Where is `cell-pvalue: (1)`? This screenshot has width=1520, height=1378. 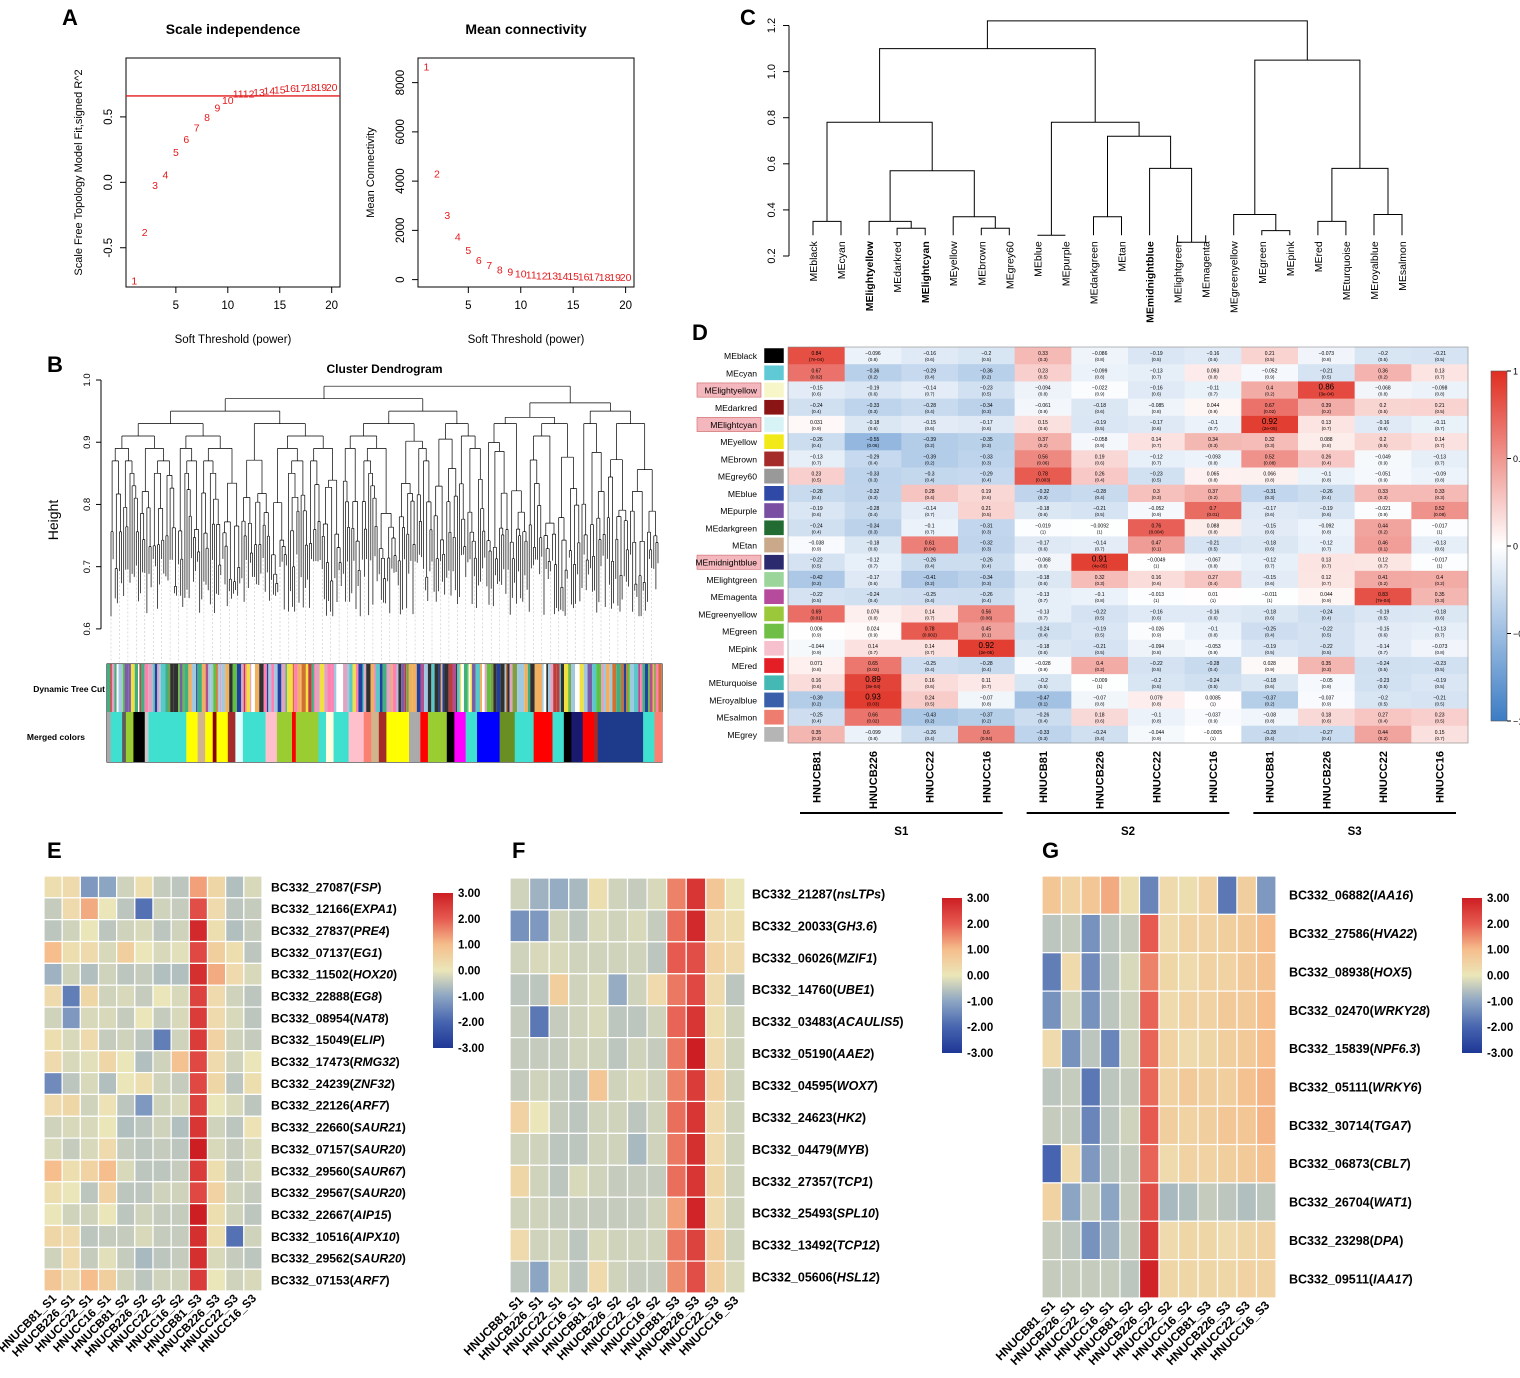
cell-pvalue: (1) is located at coordinates (1157, 600).